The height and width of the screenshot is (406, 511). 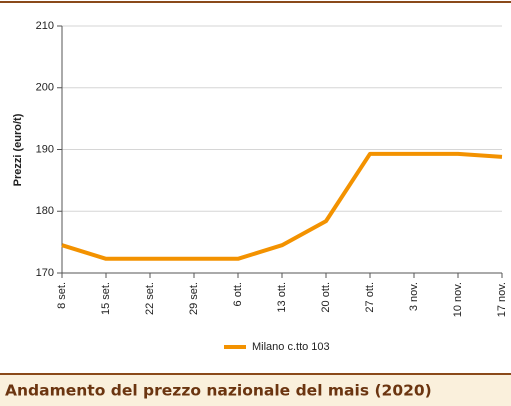 What do you see at coordinates (18, 149) in the screenshot?
I see `y-axis-title: Prezzi (euro/t)` at bounding box center [18, 149].